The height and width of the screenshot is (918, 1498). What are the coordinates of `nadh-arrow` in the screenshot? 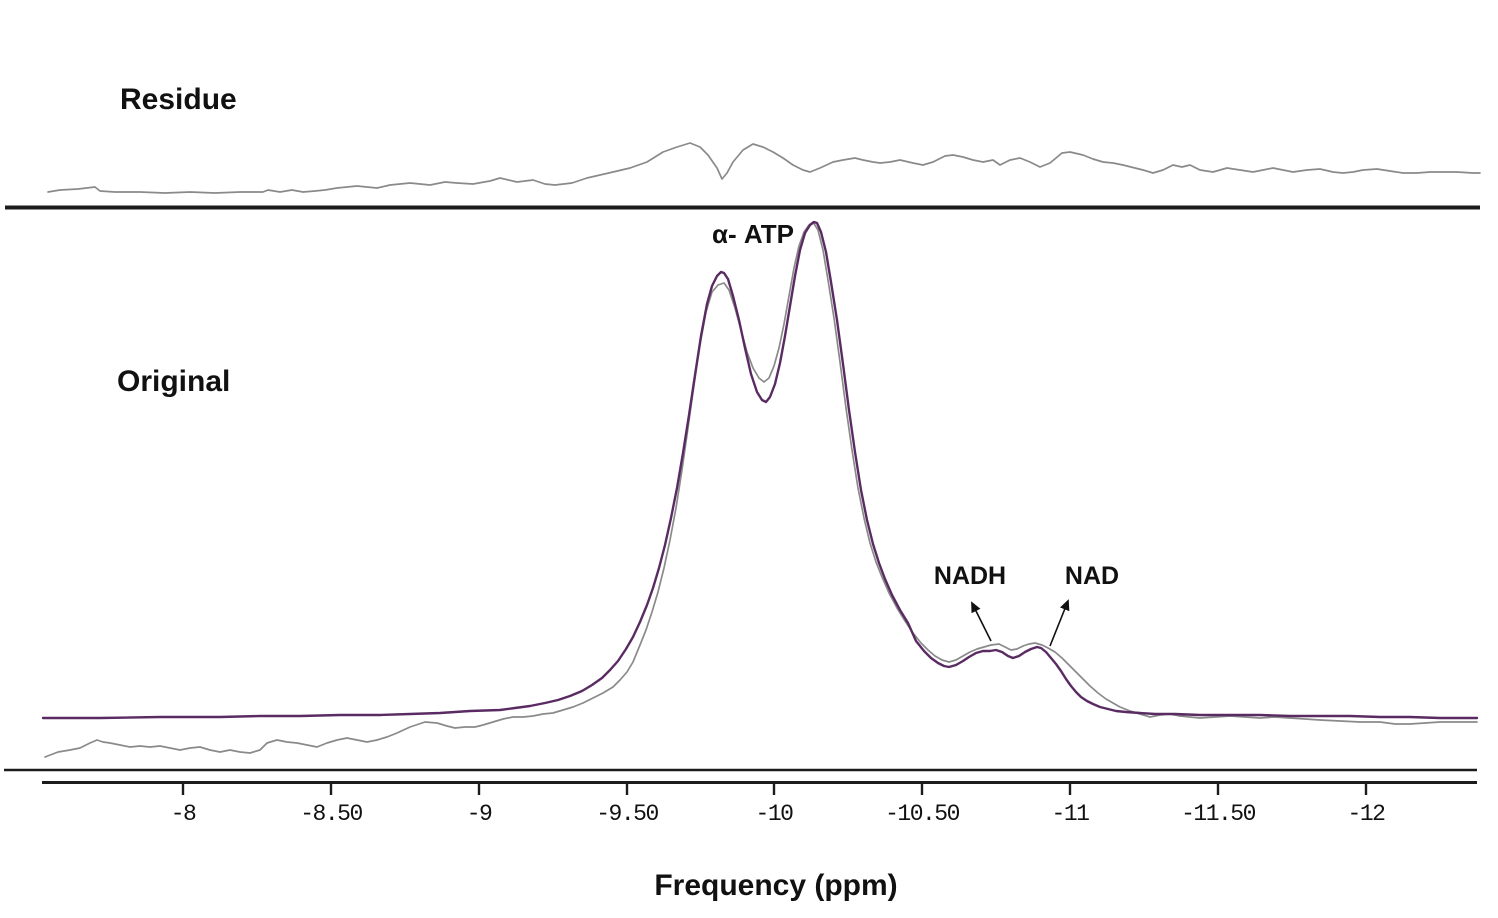 It's located at (981, 621).